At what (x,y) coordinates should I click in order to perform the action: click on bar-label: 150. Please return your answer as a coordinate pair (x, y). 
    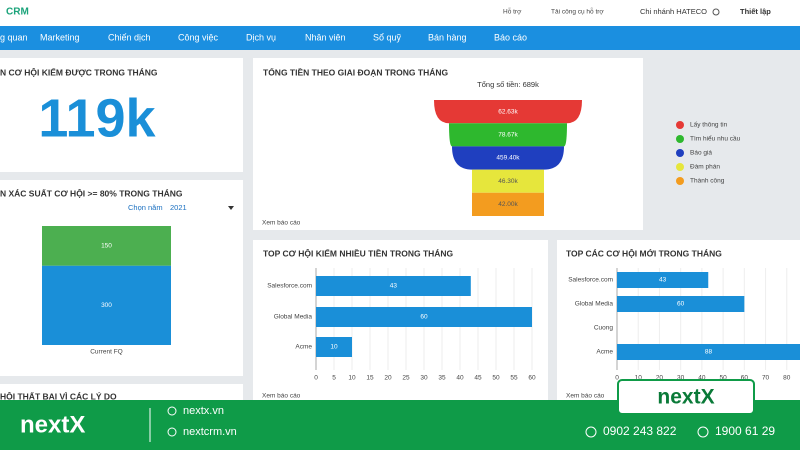
    Looking at the image, I should click on (106, 246).